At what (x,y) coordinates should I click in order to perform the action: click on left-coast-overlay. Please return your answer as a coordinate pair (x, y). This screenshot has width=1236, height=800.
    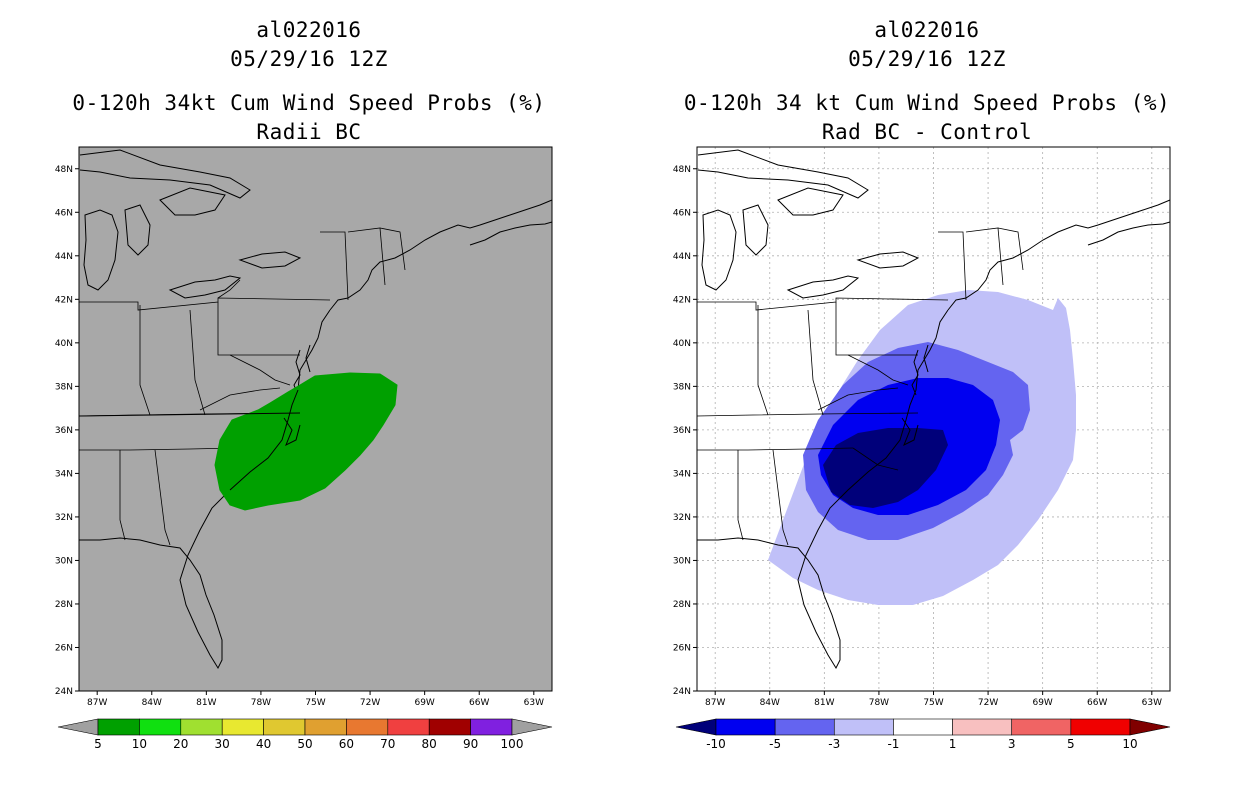
    Looking at the image, I should click on (189, 440).